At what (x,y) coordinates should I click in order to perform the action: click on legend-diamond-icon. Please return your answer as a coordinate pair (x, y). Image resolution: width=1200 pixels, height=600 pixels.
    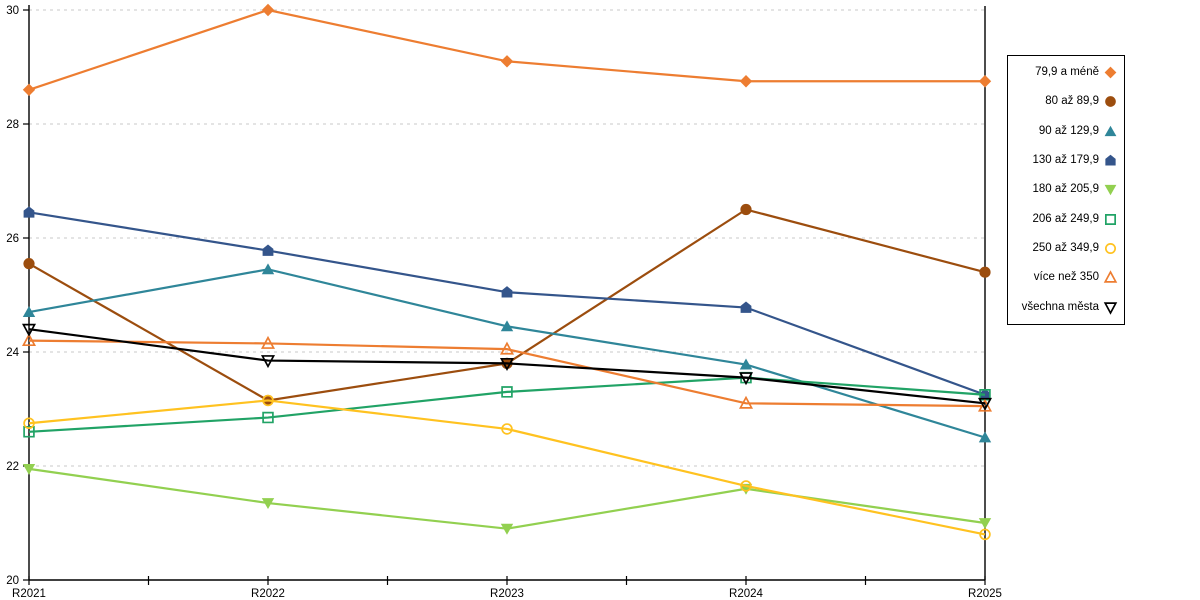
    Looking at the image, I should click on (1110, 72).